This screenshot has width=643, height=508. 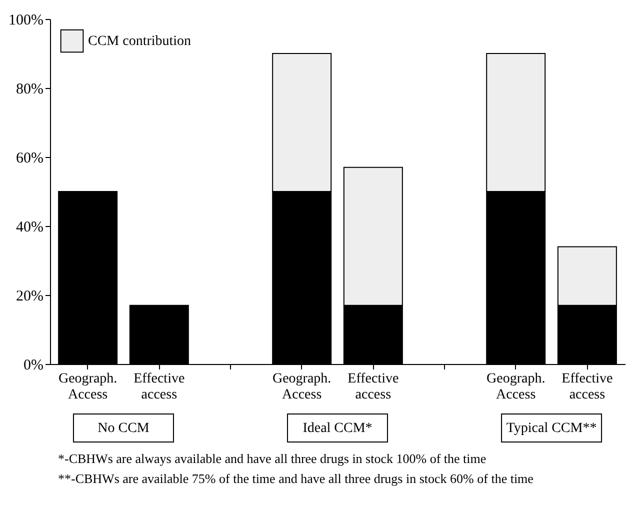 I want to click on text: Ideal CCM*, so click(x=337, y=428).